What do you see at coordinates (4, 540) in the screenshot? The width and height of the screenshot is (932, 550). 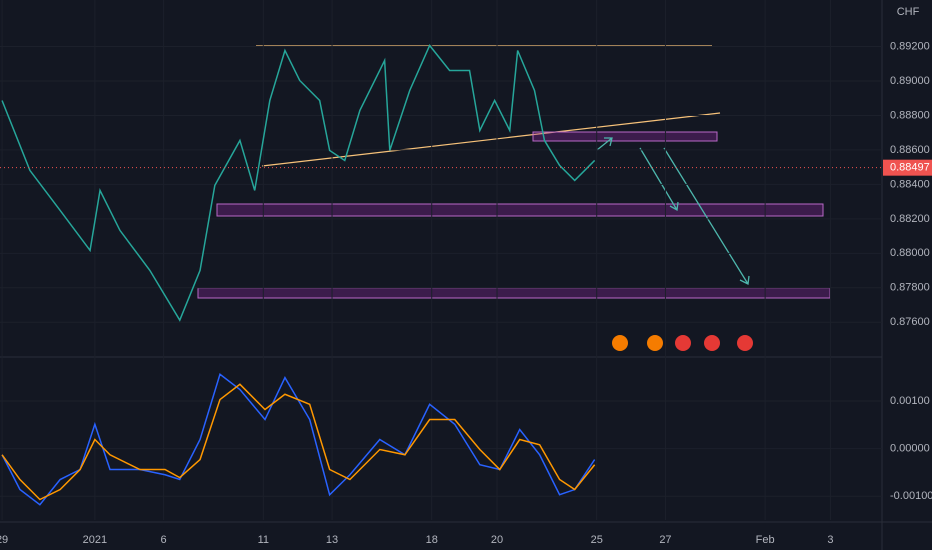 I see `x-tick-label: 29` at bounding box center [4, 540].